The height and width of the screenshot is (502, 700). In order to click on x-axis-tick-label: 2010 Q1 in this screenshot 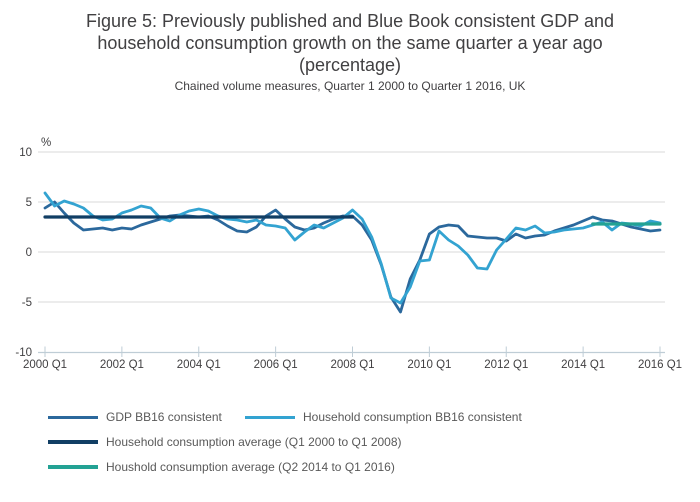, I will do `click(429, 365)`.